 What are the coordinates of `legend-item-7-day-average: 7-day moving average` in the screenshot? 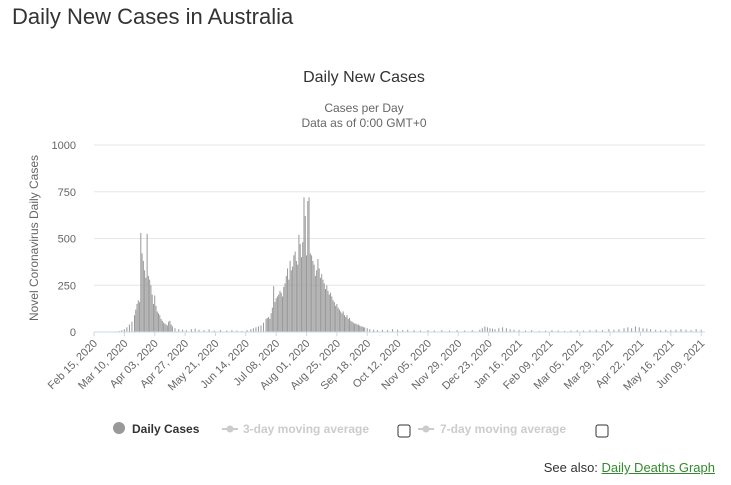 It's located at (492, 429).